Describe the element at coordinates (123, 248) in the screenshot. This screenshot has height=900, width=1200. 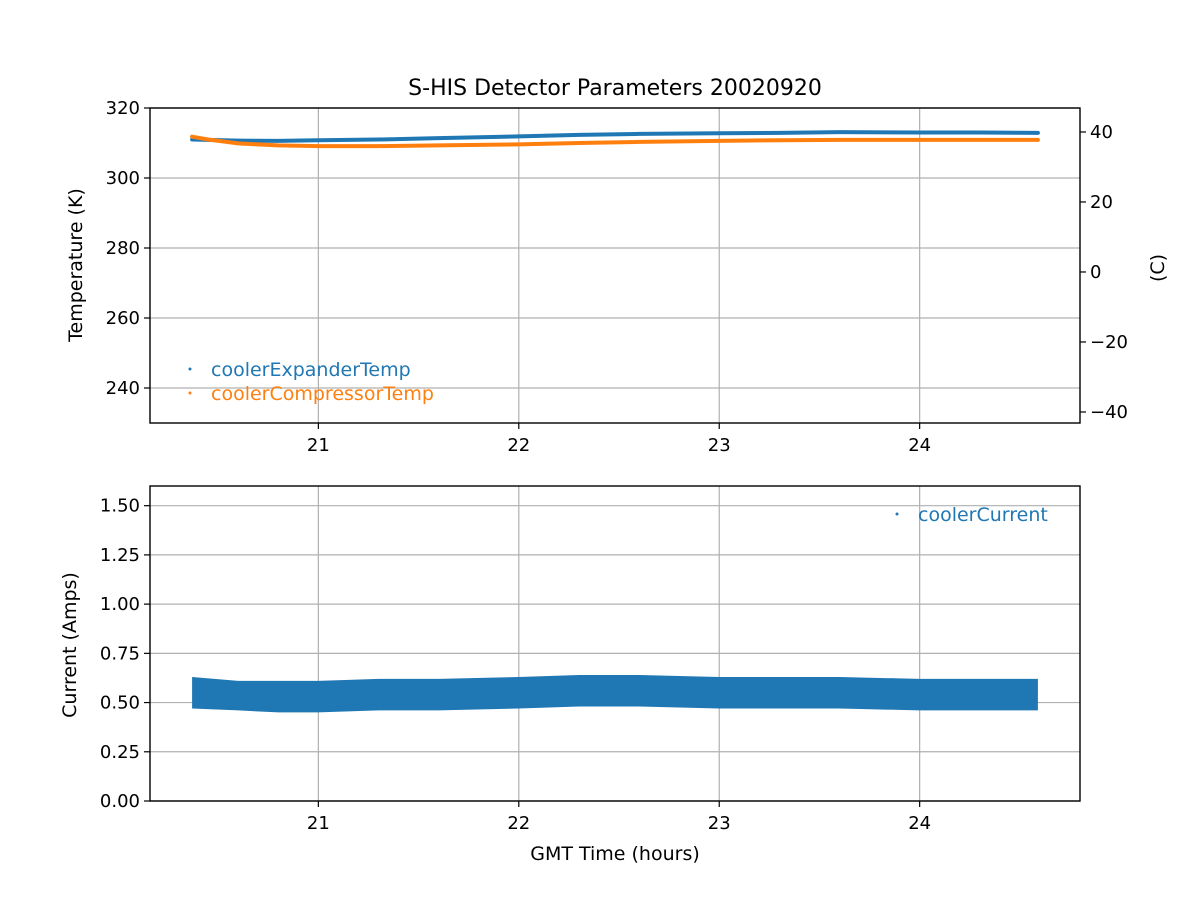
I see `y-tick-label: 280` at that location.